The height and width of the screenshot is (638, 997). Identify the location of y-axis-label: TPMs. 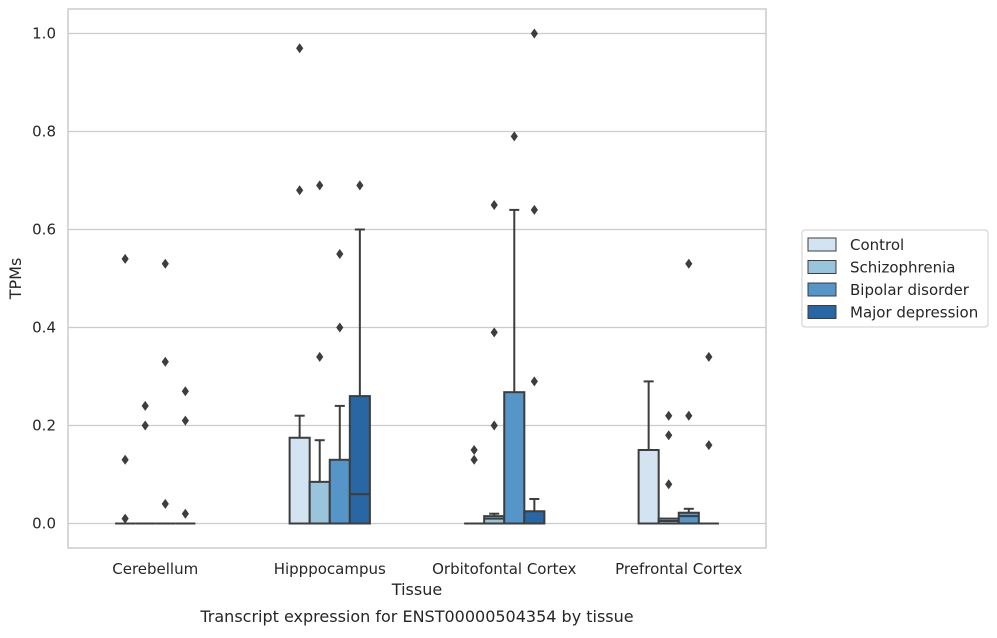
(15, 279).